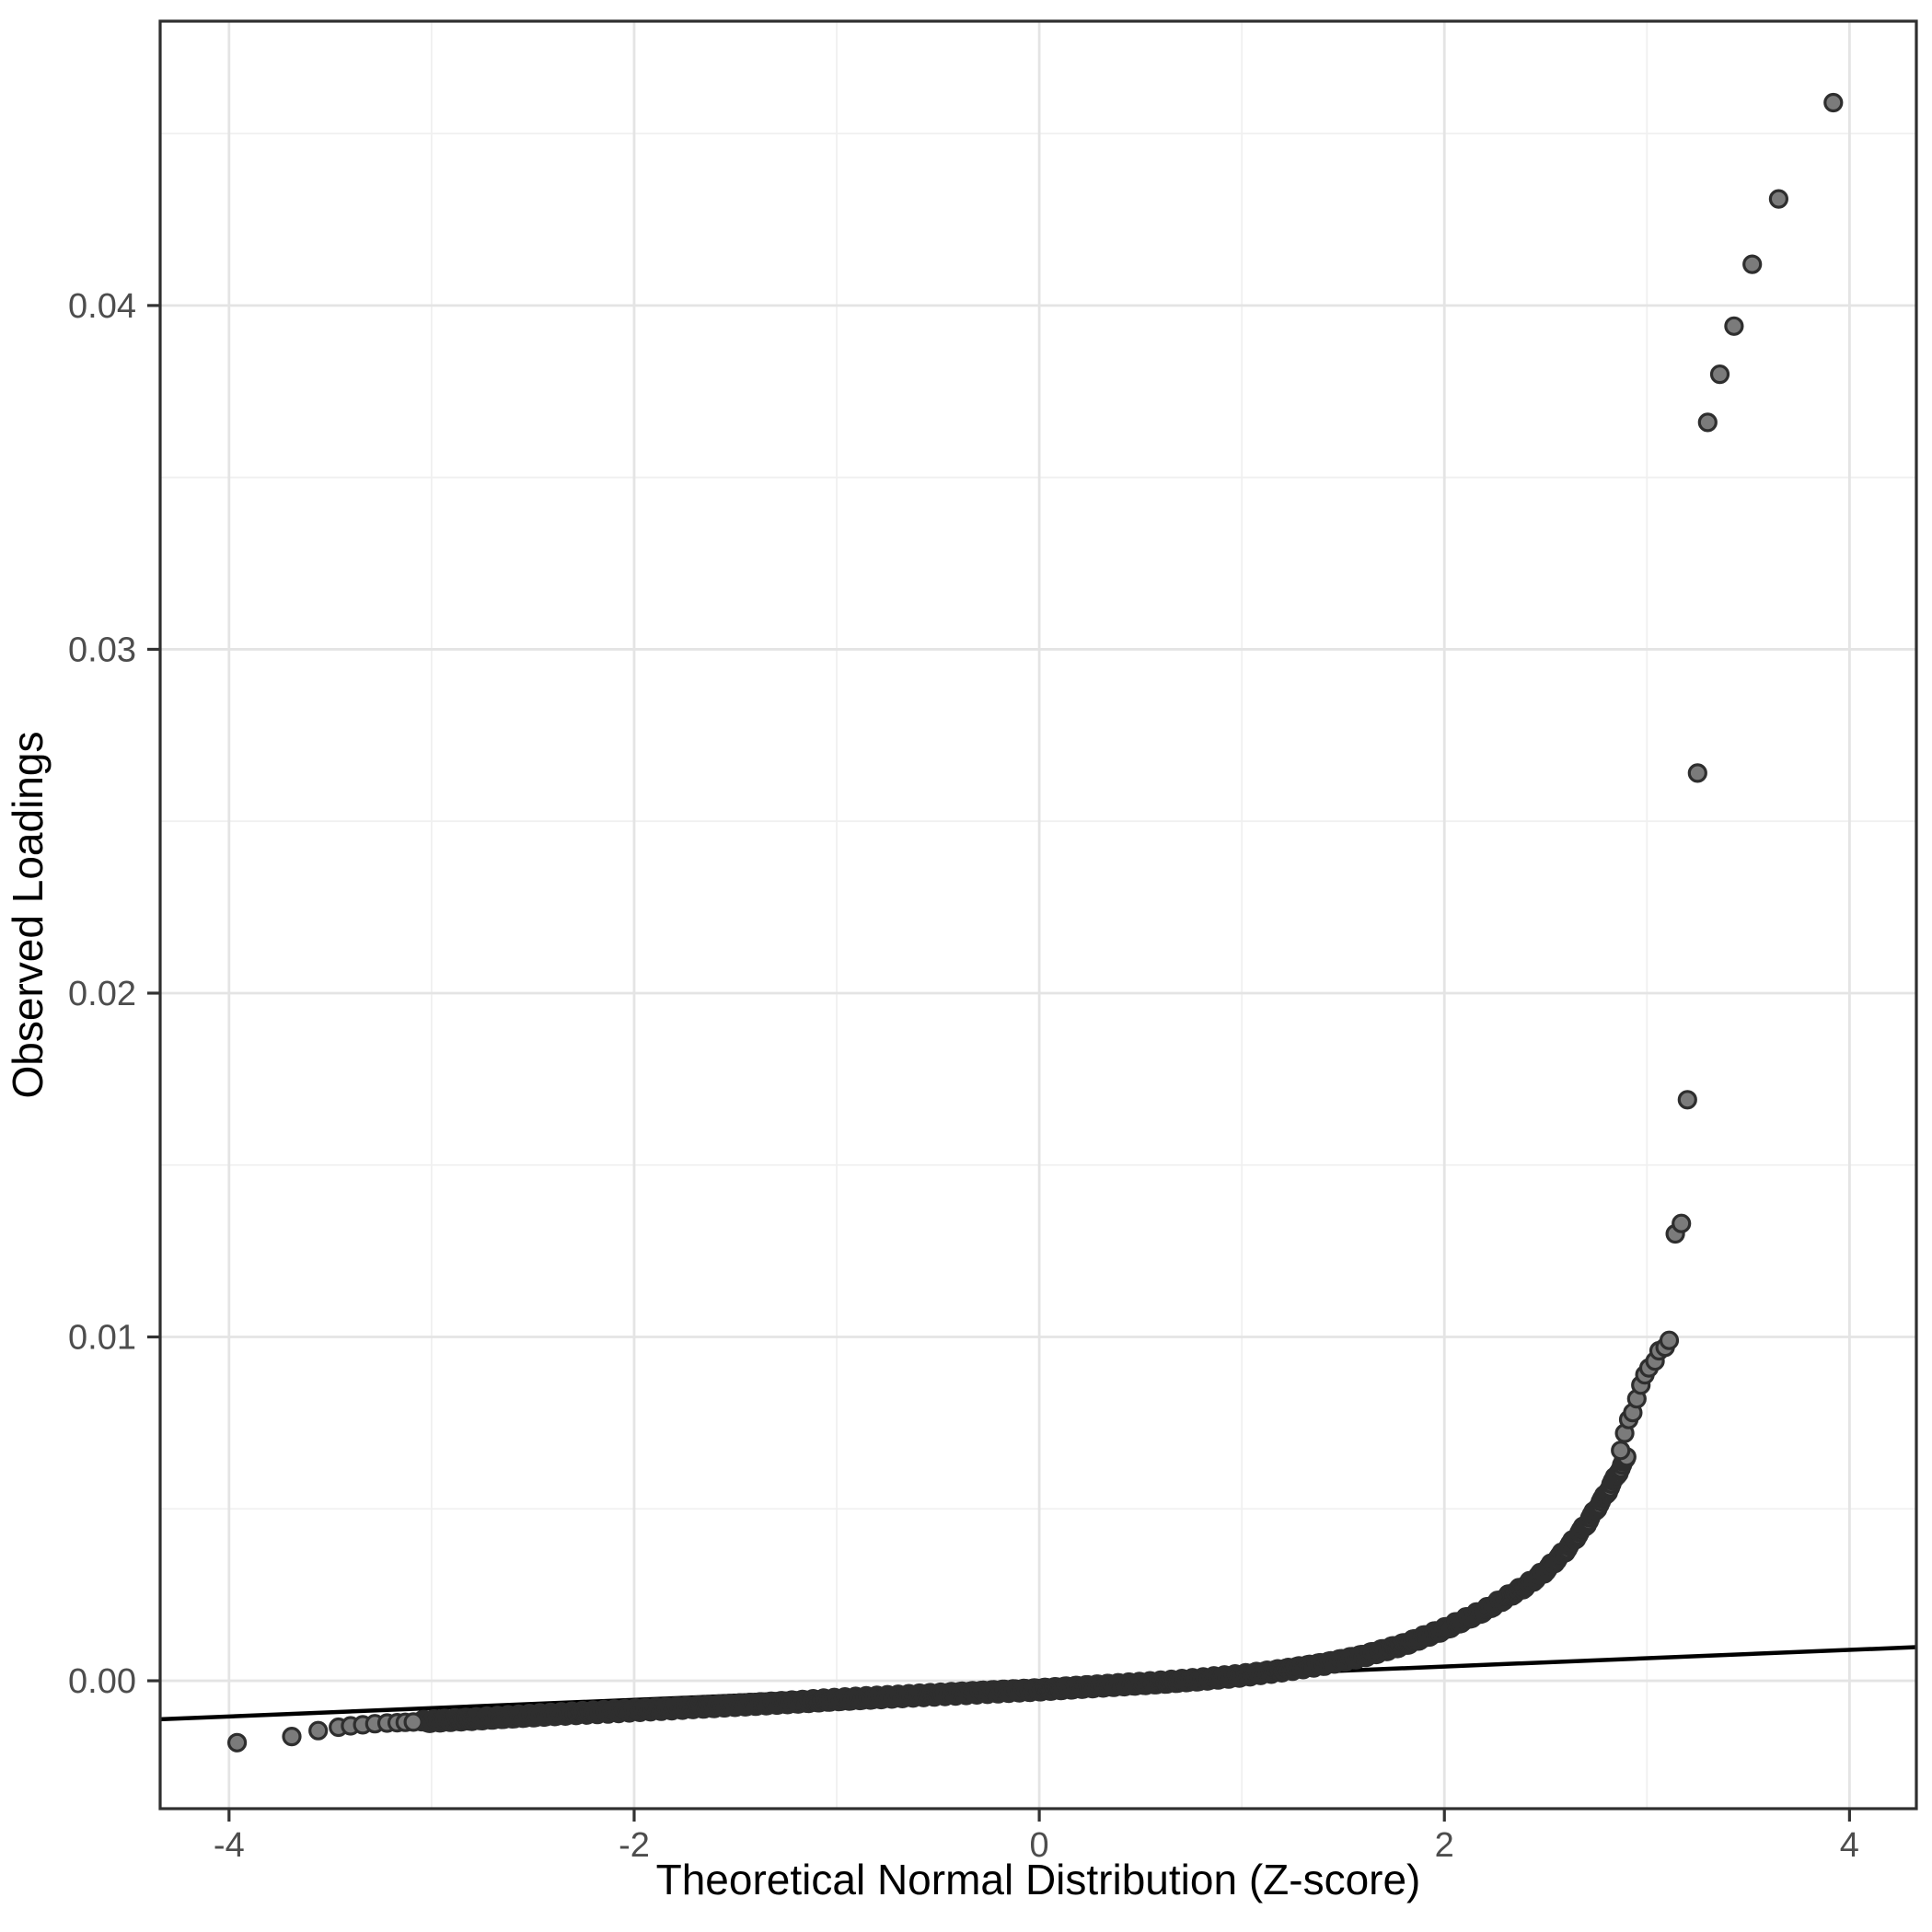  What do you see at coordinates (1728, 777) in the screenshot?
I see `qq-points-outliers` at bounding box center [1728, 777].